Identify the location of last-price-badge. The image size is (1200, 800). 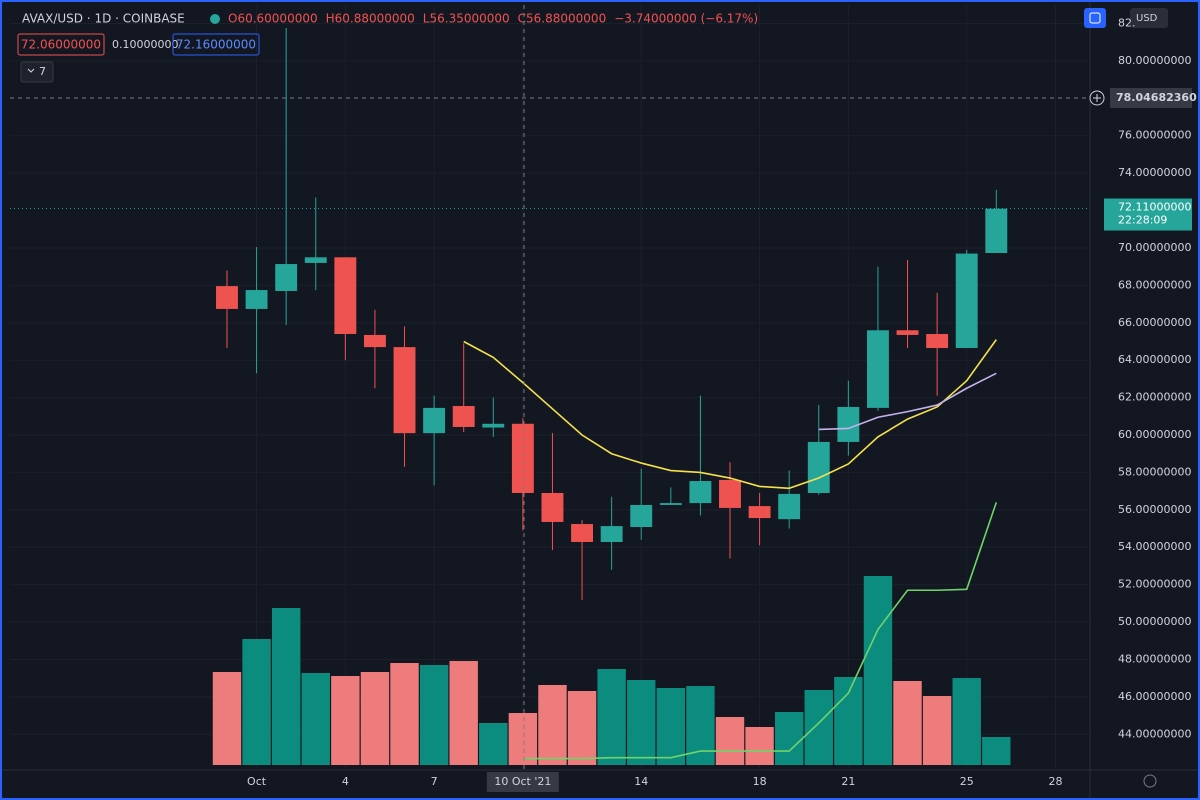
(1148, 214).